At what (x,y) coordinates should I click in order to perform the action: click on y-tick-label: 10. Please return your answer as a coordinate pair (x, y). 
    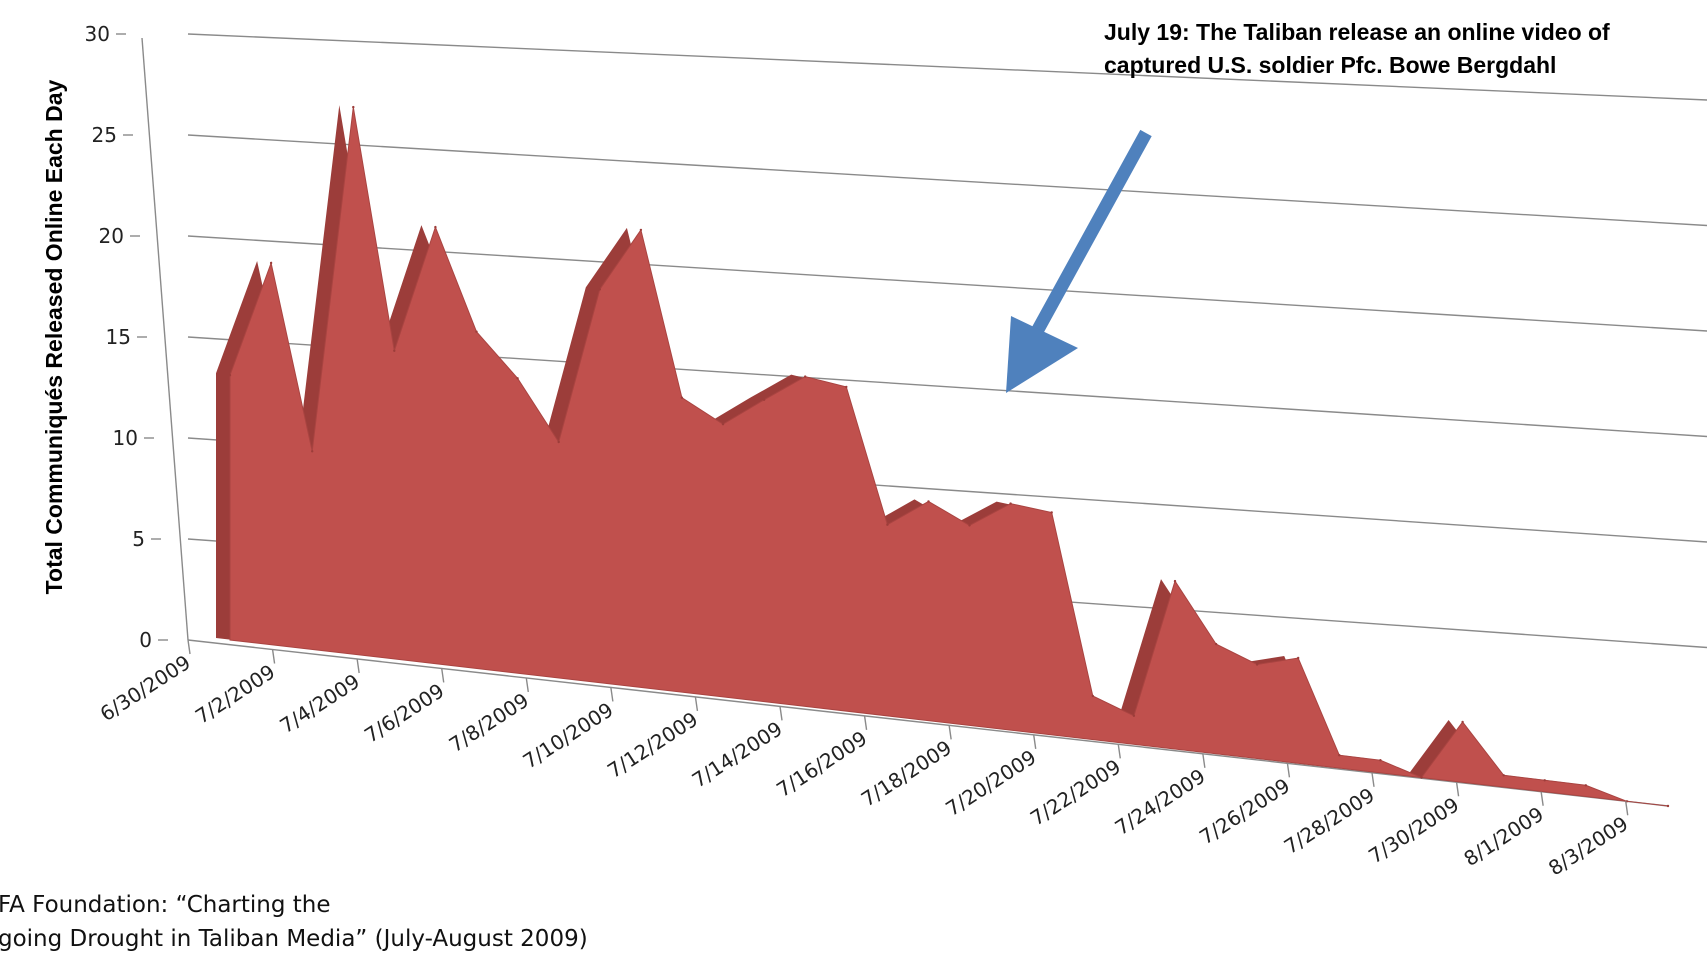
    Looking at the image, I should click on (125, 438).